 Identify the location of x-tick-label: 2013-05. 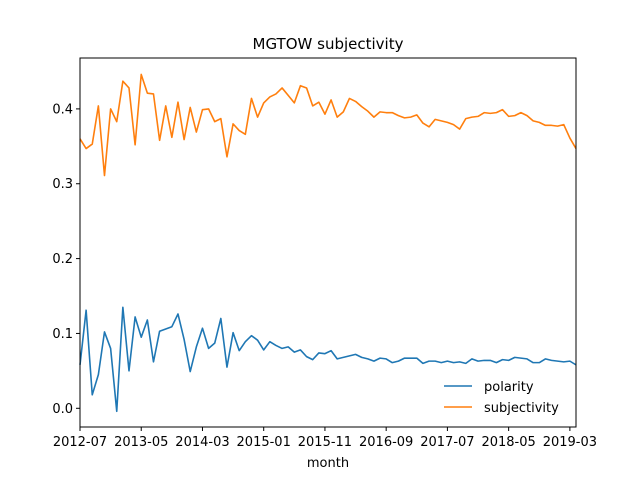
(141, 442).